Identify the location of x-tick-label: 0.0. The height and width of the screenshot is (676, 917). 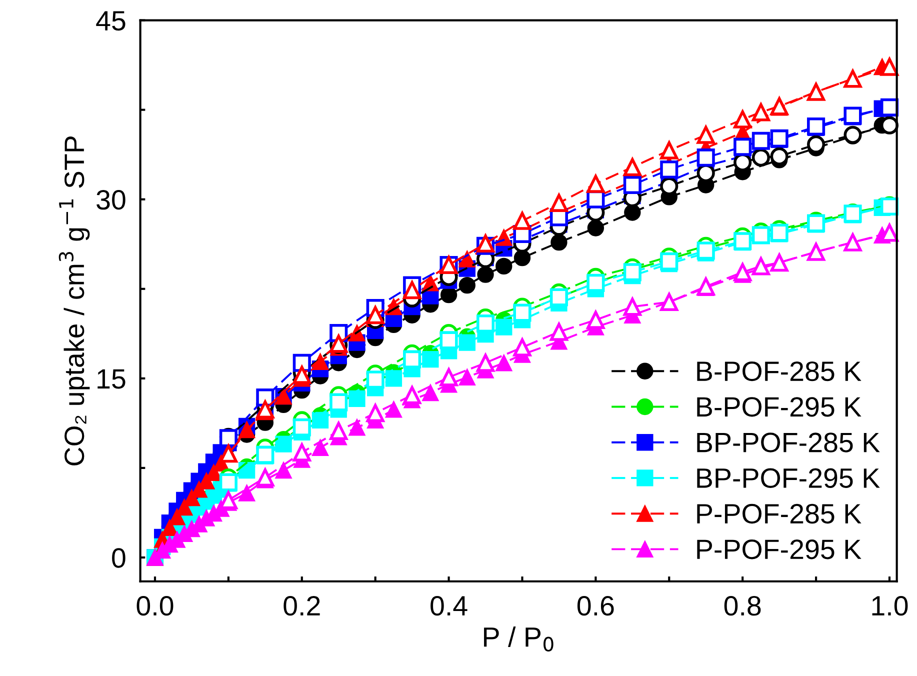
(155, 606).